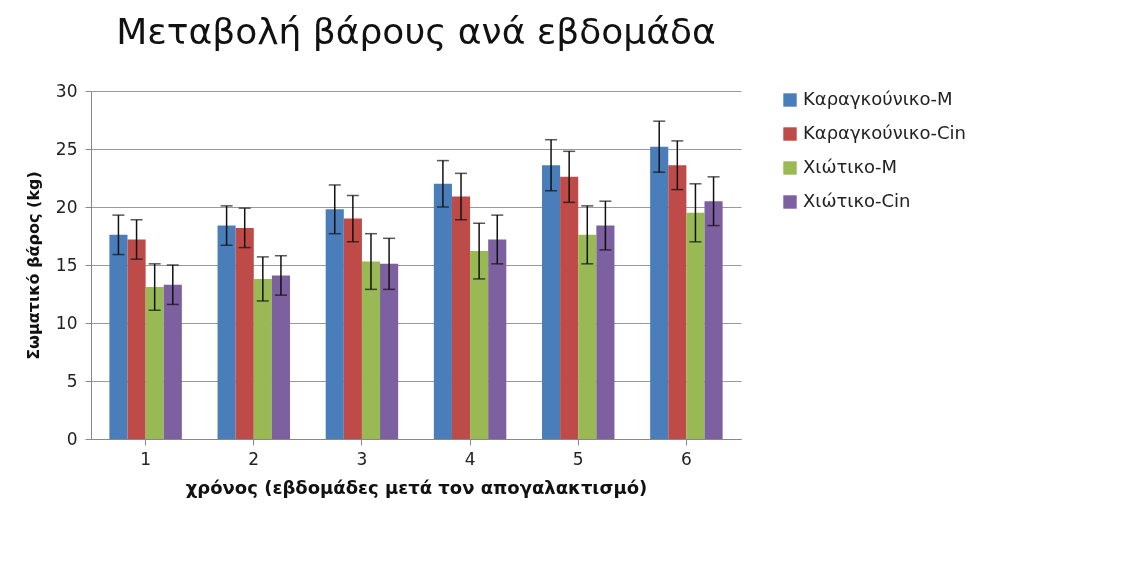 Image resolution: width=1131 pixels, height=576 pixels. Describe the element at coordinates (72, 380) in the screenshot. I see `y-tick-label: 5` at that location.